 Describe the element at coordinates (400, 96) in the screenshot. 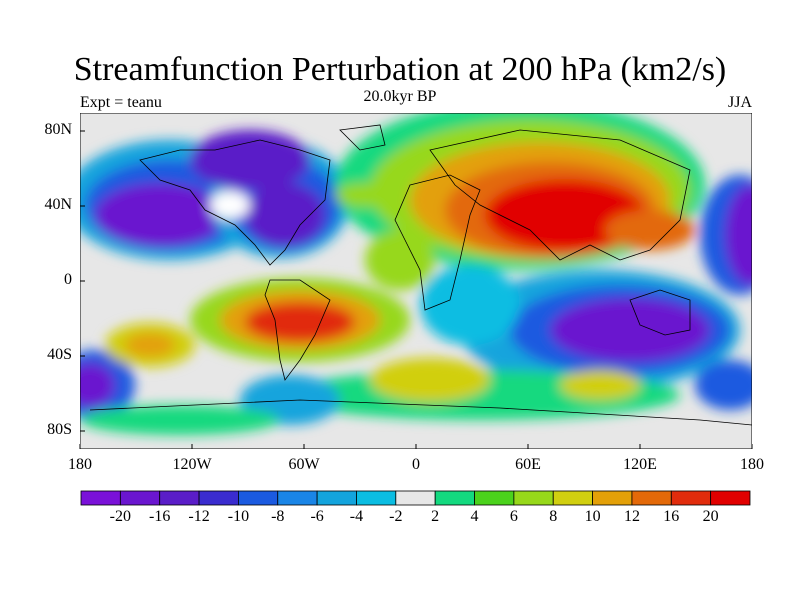

I see `chart-subtitle: 20.0kyr BP` at that location.